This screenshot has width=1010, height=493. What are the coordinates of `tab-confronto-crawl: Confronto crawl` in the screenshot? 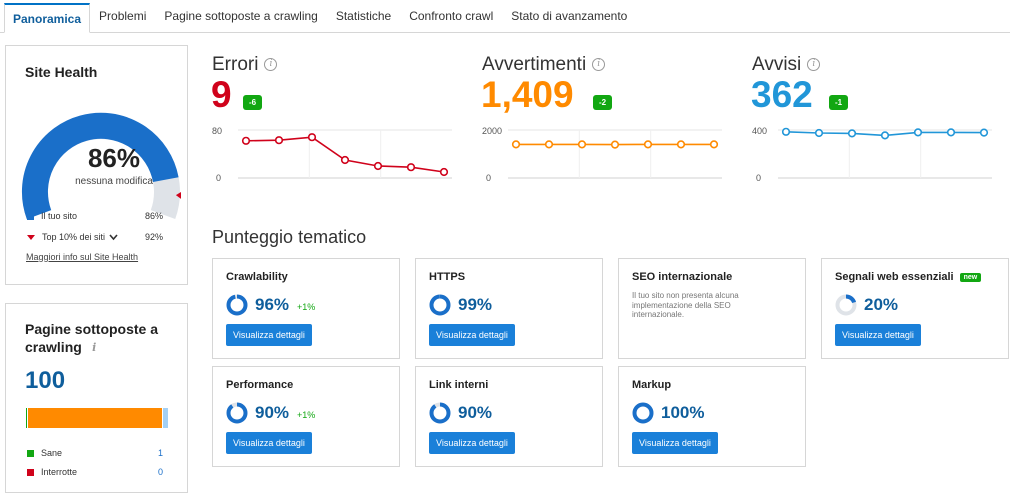 It's located at (451, 16).